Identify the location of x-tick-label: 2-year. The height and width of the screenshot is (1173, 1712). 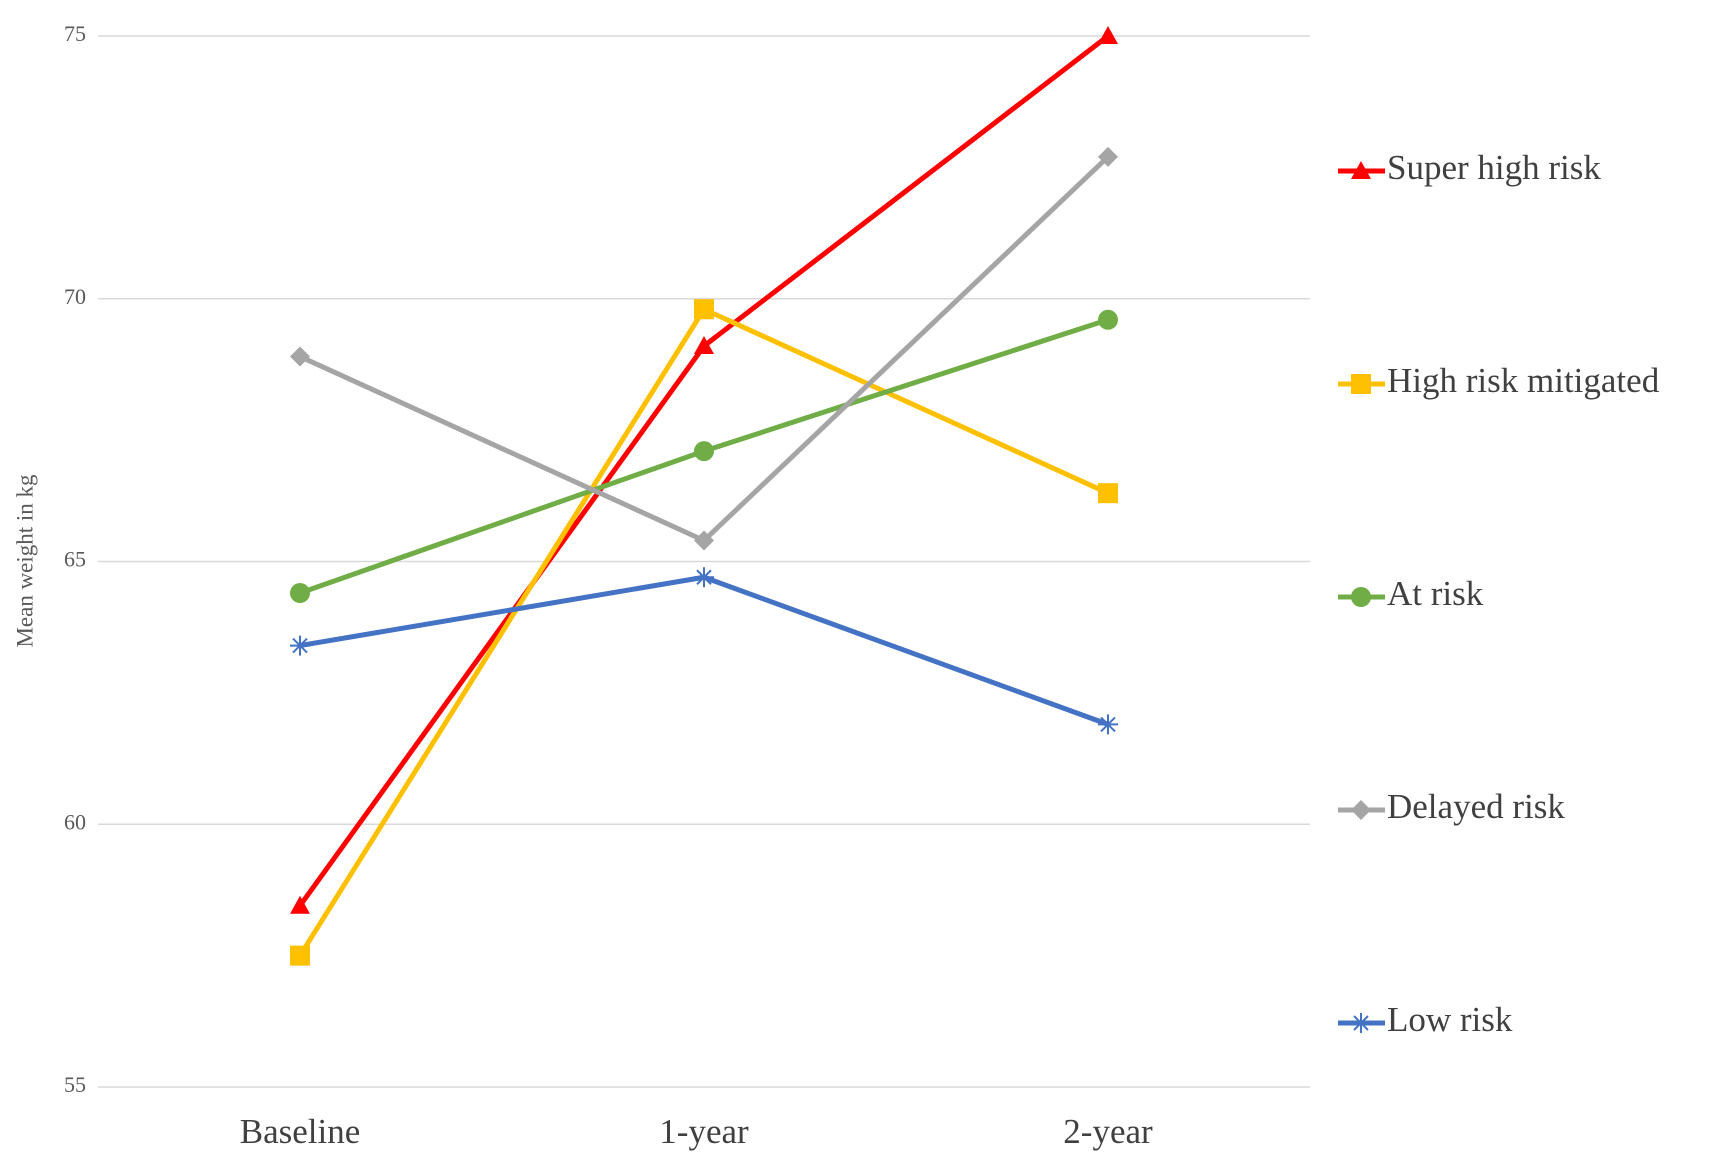
(1108, 1131).